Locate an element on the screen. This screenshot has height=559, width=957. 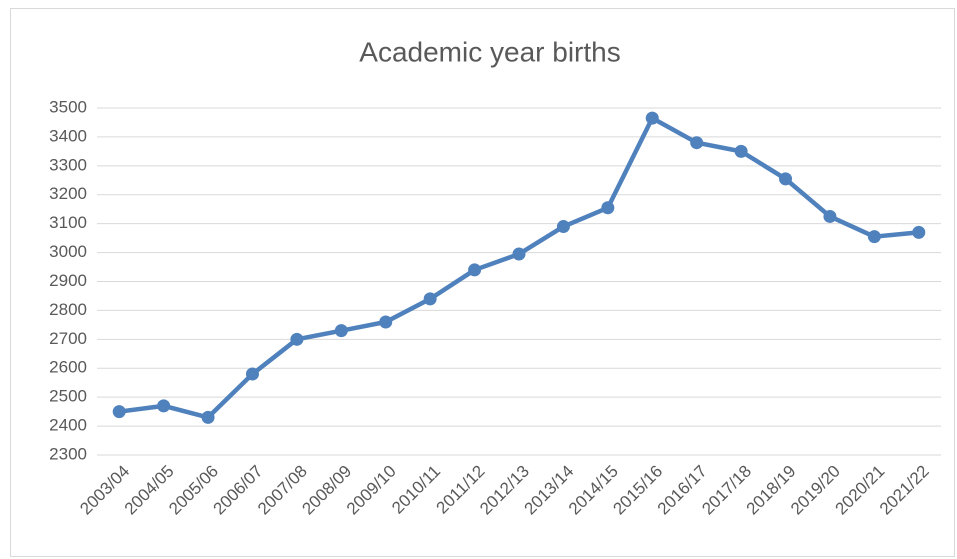
y-tick-label: 3000 is located at coordinates (68, 251).